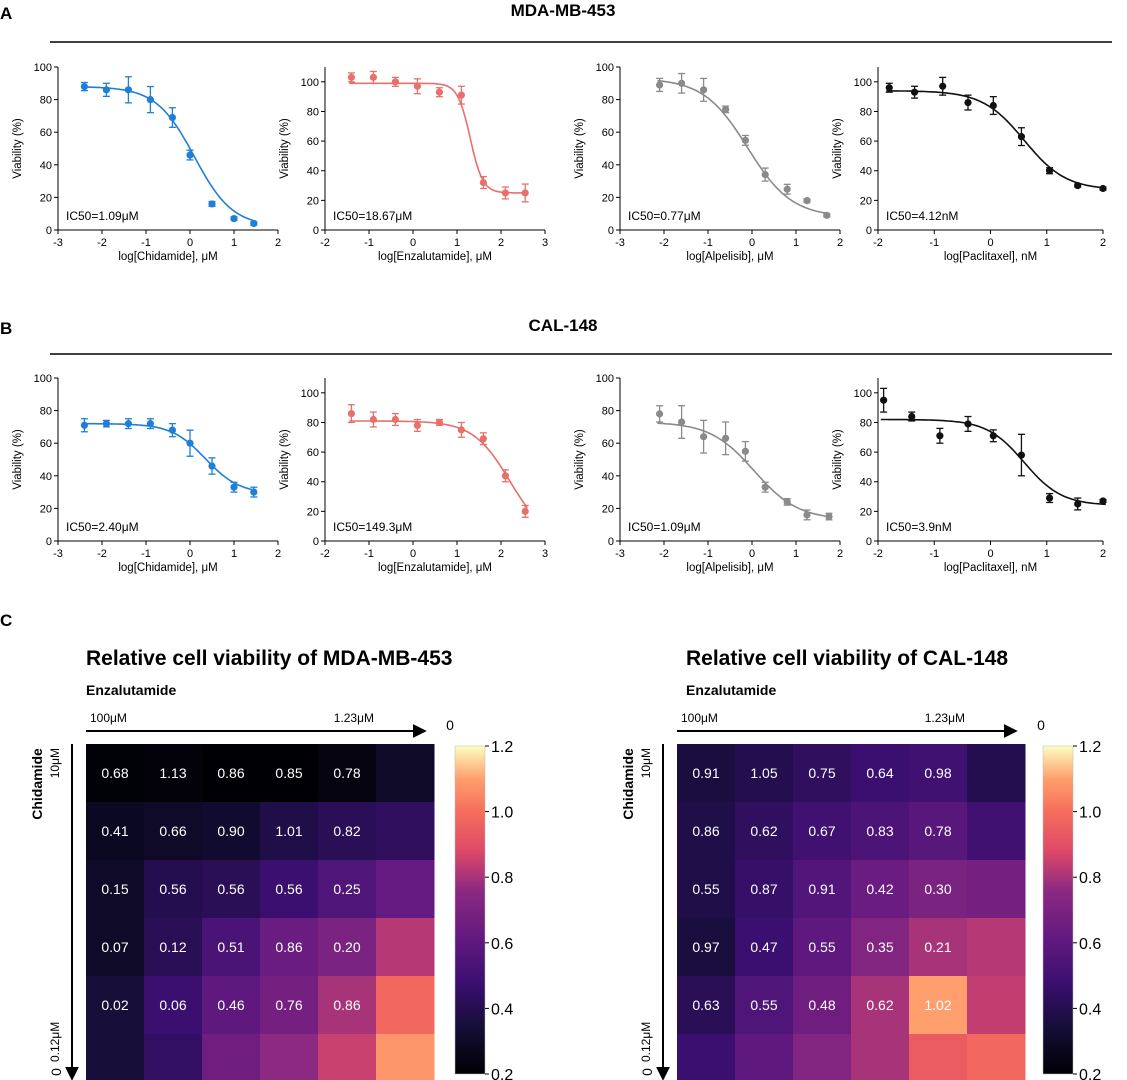 The height and width of the screenshot is (1080, 1127). What do you see at coordinates (502, 747) in the screenshot?
I see `colorbar-tick-label: 1.2` at bounding box center [502, 747].